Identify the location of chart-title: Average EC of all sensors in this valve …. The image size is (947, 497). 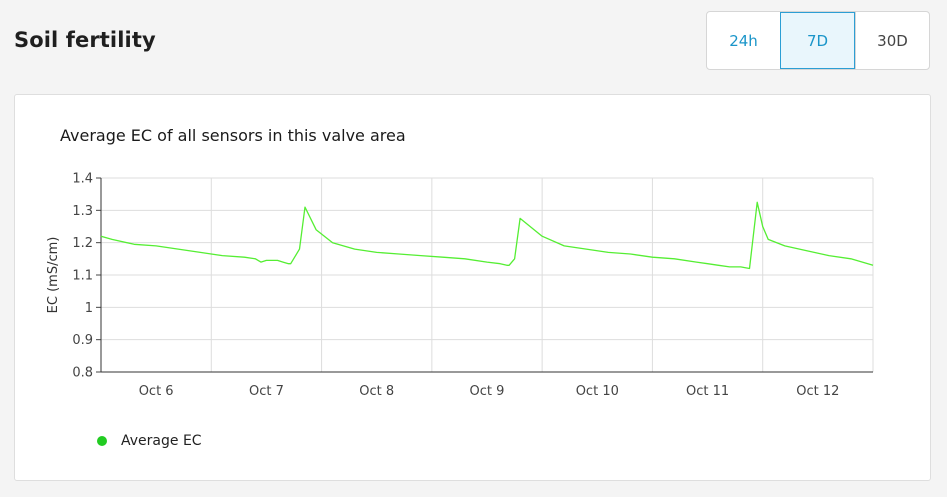
(233, 135).